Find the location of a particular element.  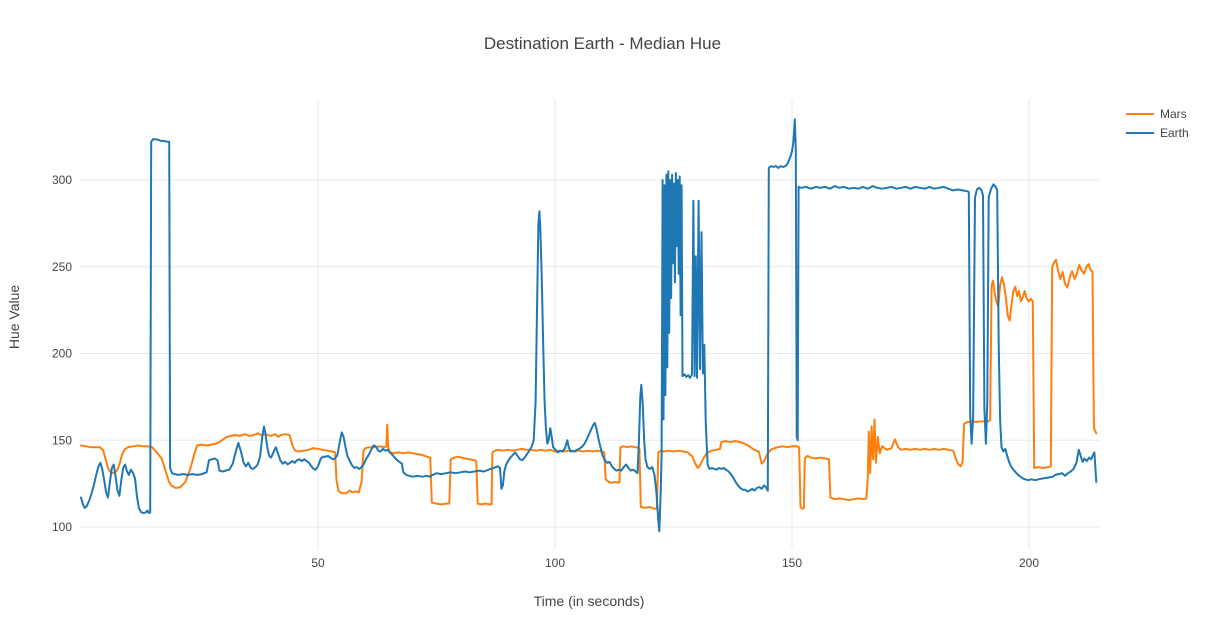

x-tick-label: 150 is located at coordinates (792, 563).